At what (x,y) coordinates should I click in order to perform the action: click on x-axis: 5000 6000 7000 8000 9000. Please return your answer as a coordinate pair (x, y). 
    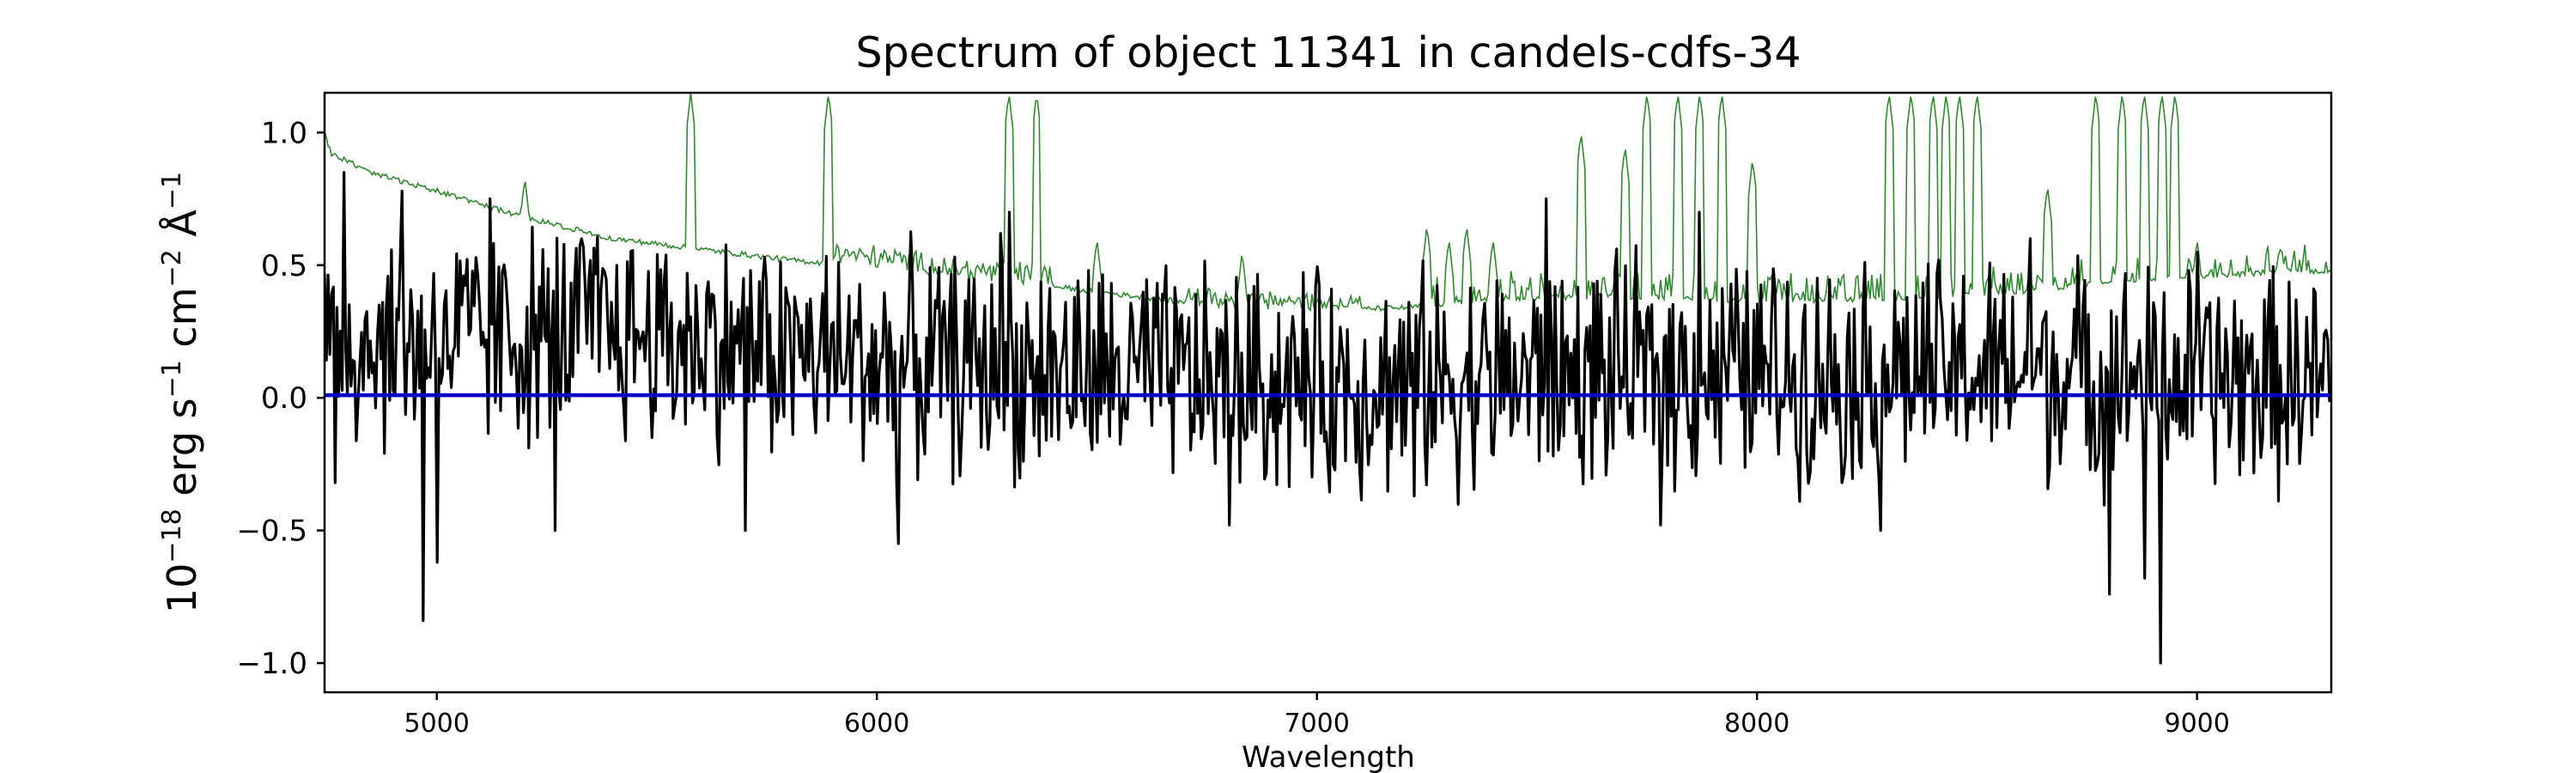
    Looking at the image, I should click on (1317, 715).